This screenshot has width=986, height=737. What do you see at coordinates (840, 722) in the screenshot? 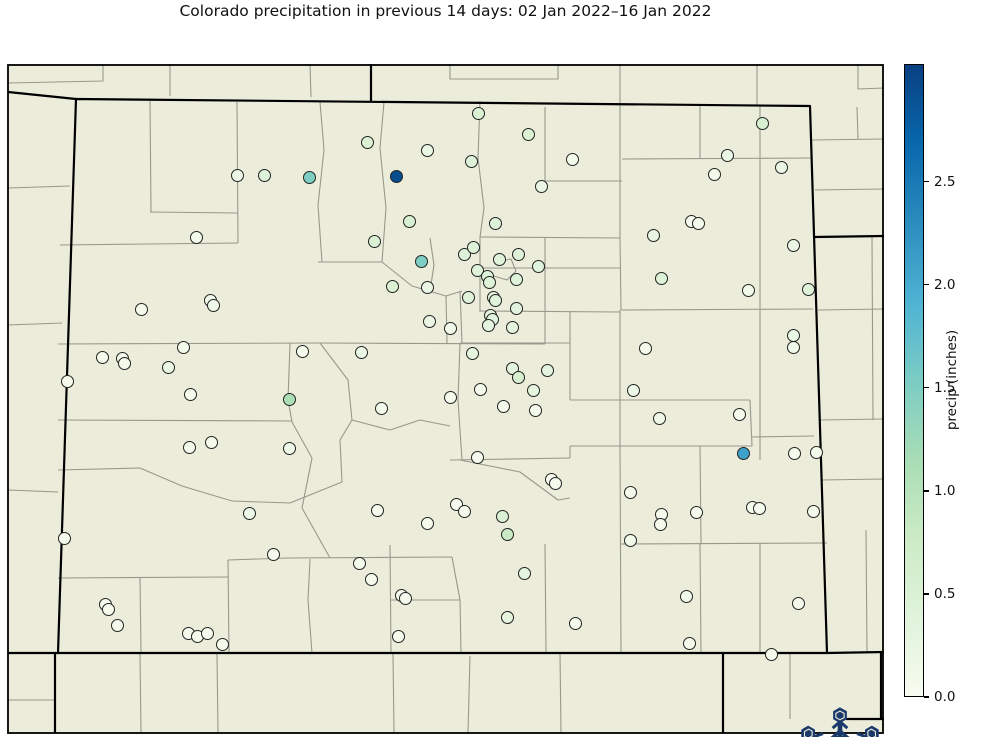
I see `snowflake-icon` at bounding box center [840, 722].